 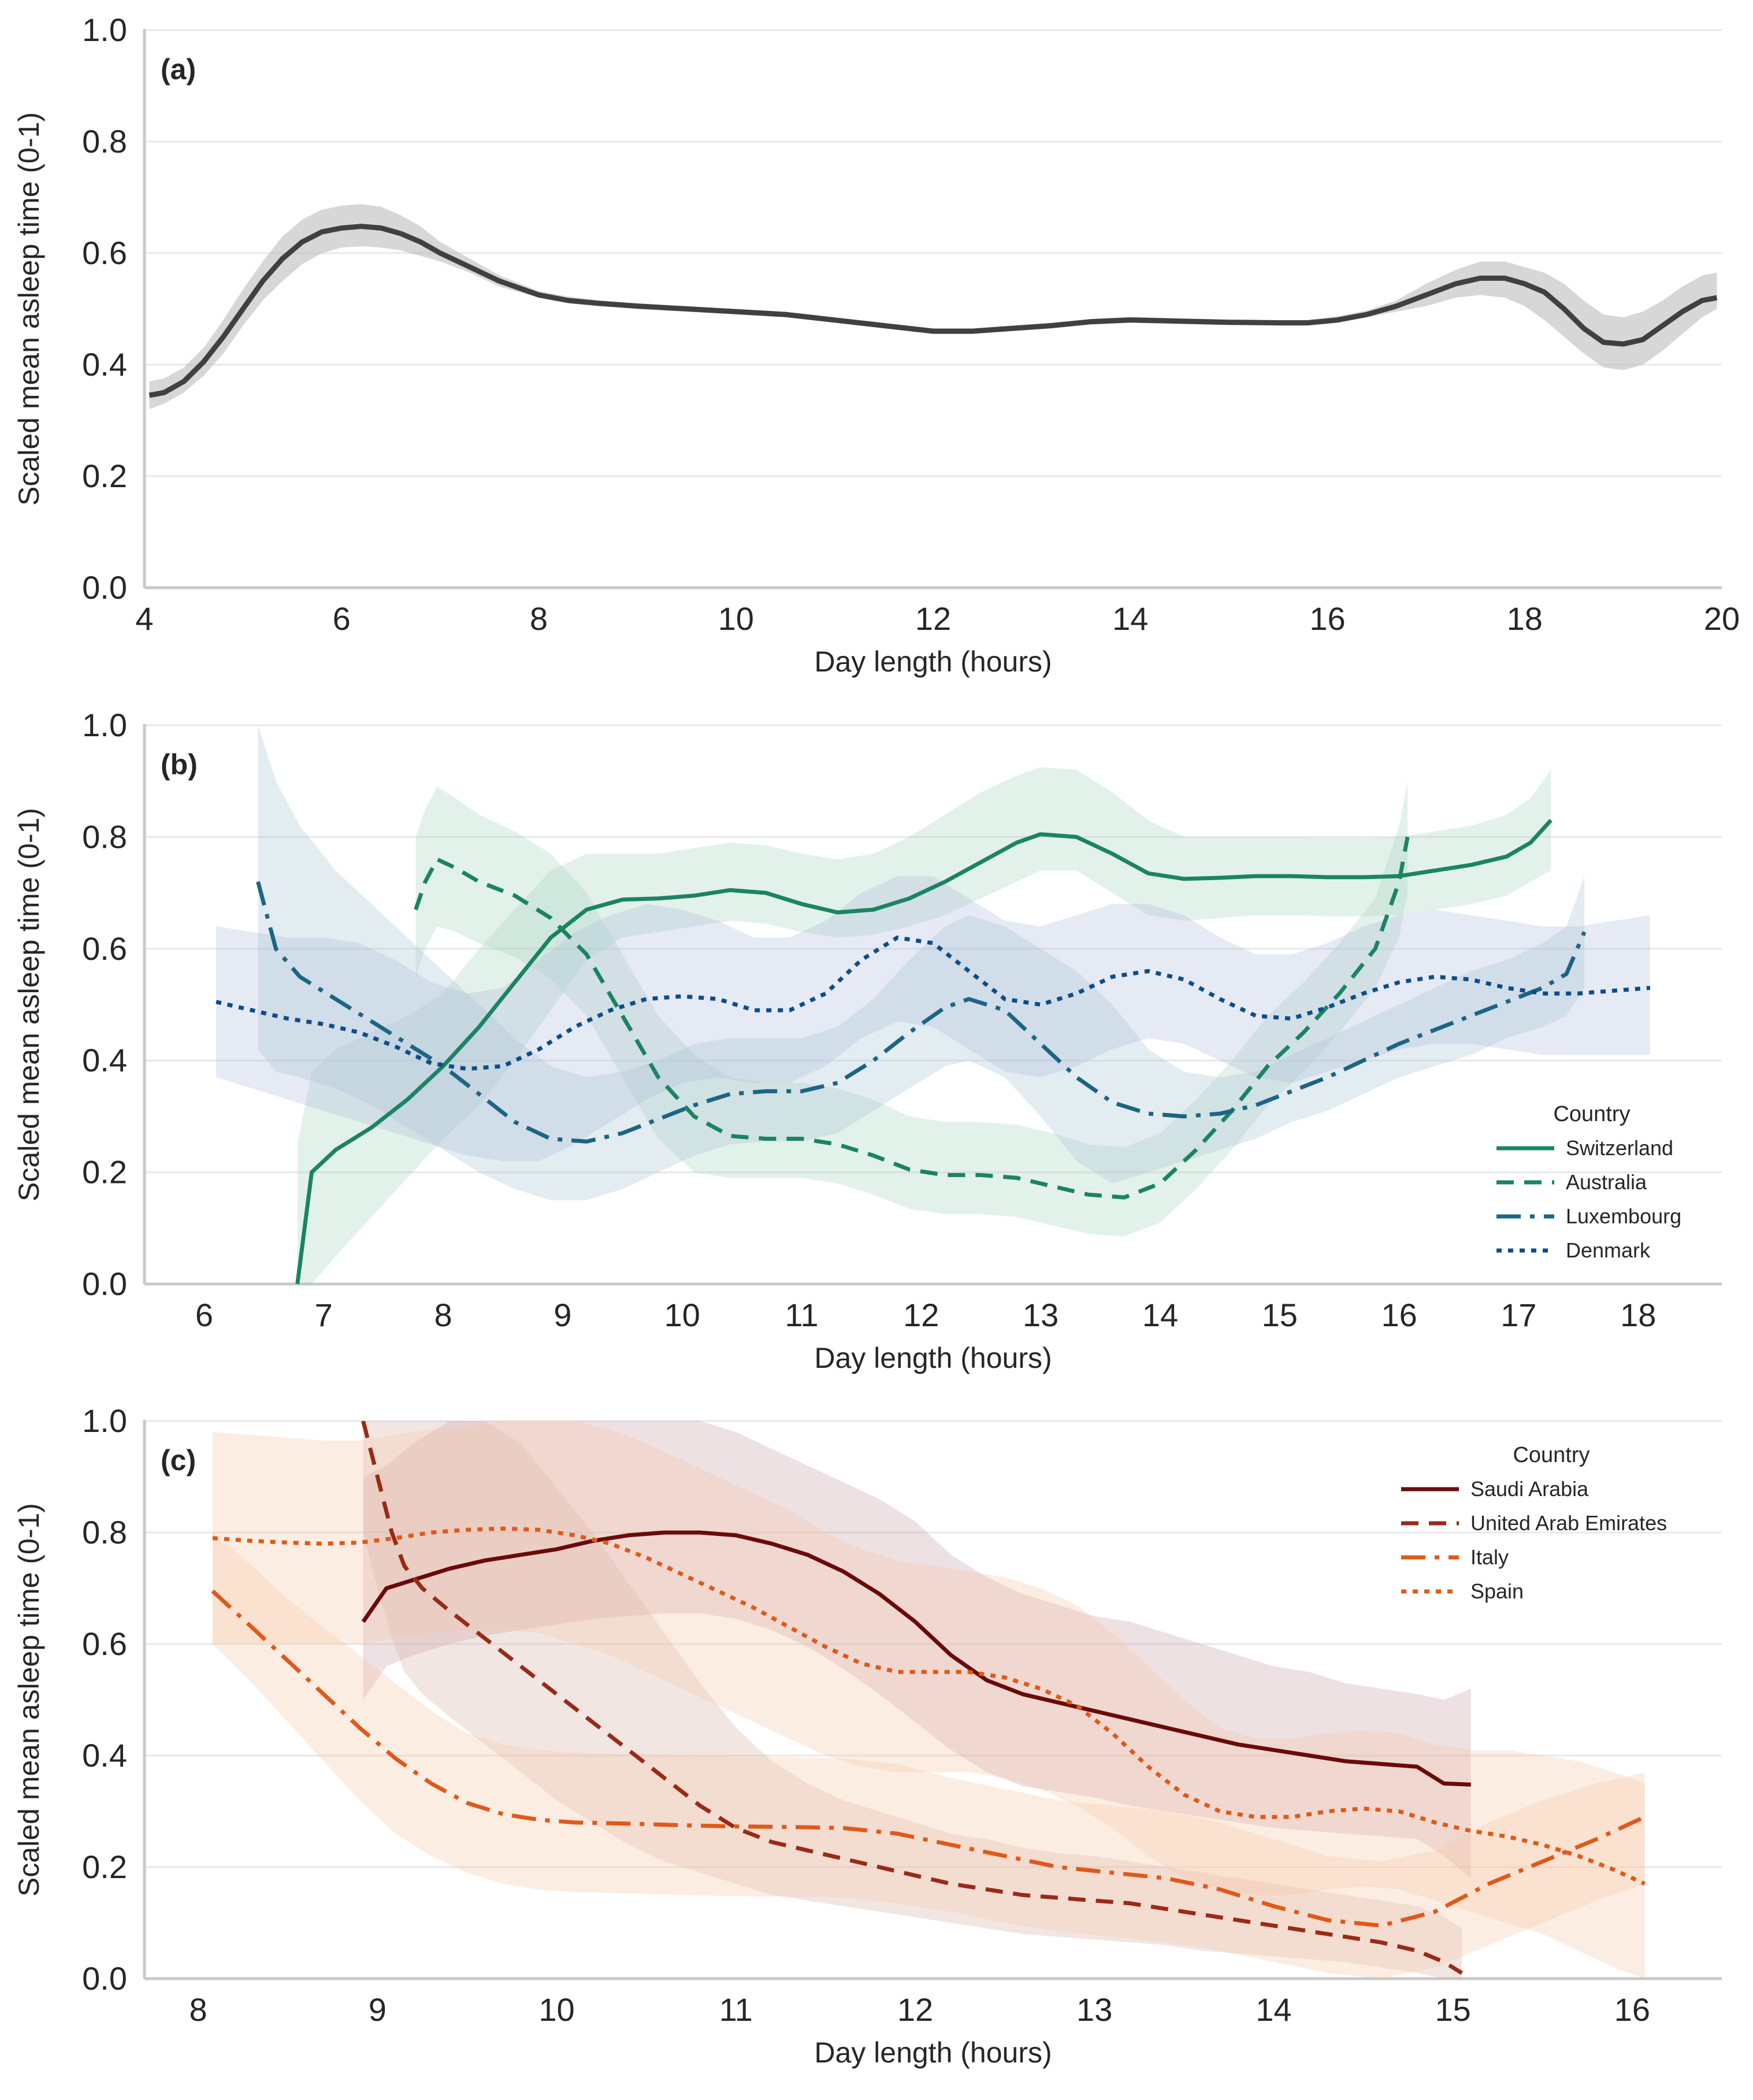 What do you see at coordinates (178, 1460) in the screenshot?
I see `panel-label: (c)` at bounding box center [178, 1460].